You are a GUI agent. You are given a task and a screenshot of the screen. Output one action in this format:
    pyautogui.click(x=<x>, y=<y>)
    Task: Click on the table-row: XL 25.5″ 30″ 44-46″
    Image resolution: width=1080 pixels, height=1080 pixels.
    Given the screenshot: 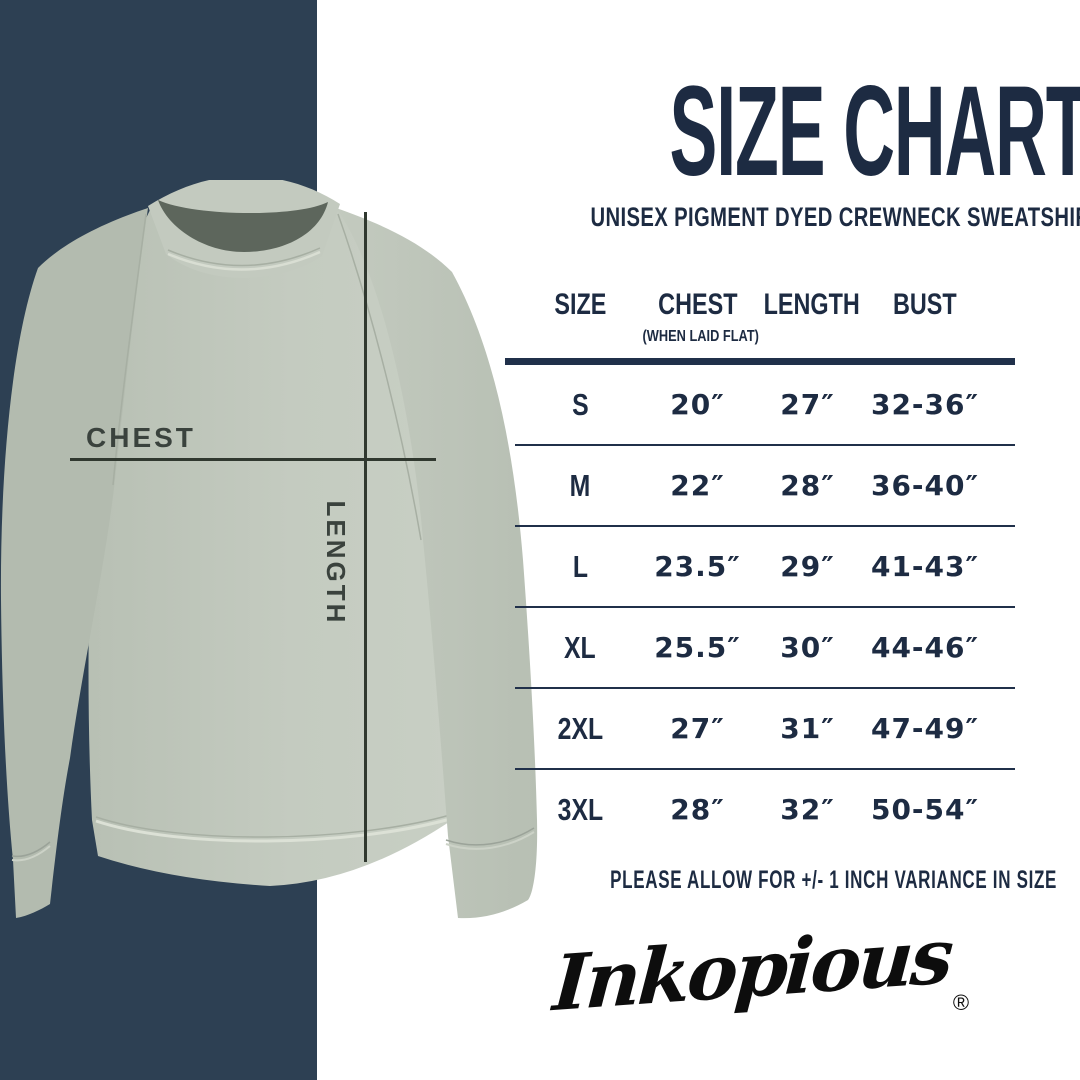 What is the action you would take?
    pyautogui.click(x=765, y=646)
    